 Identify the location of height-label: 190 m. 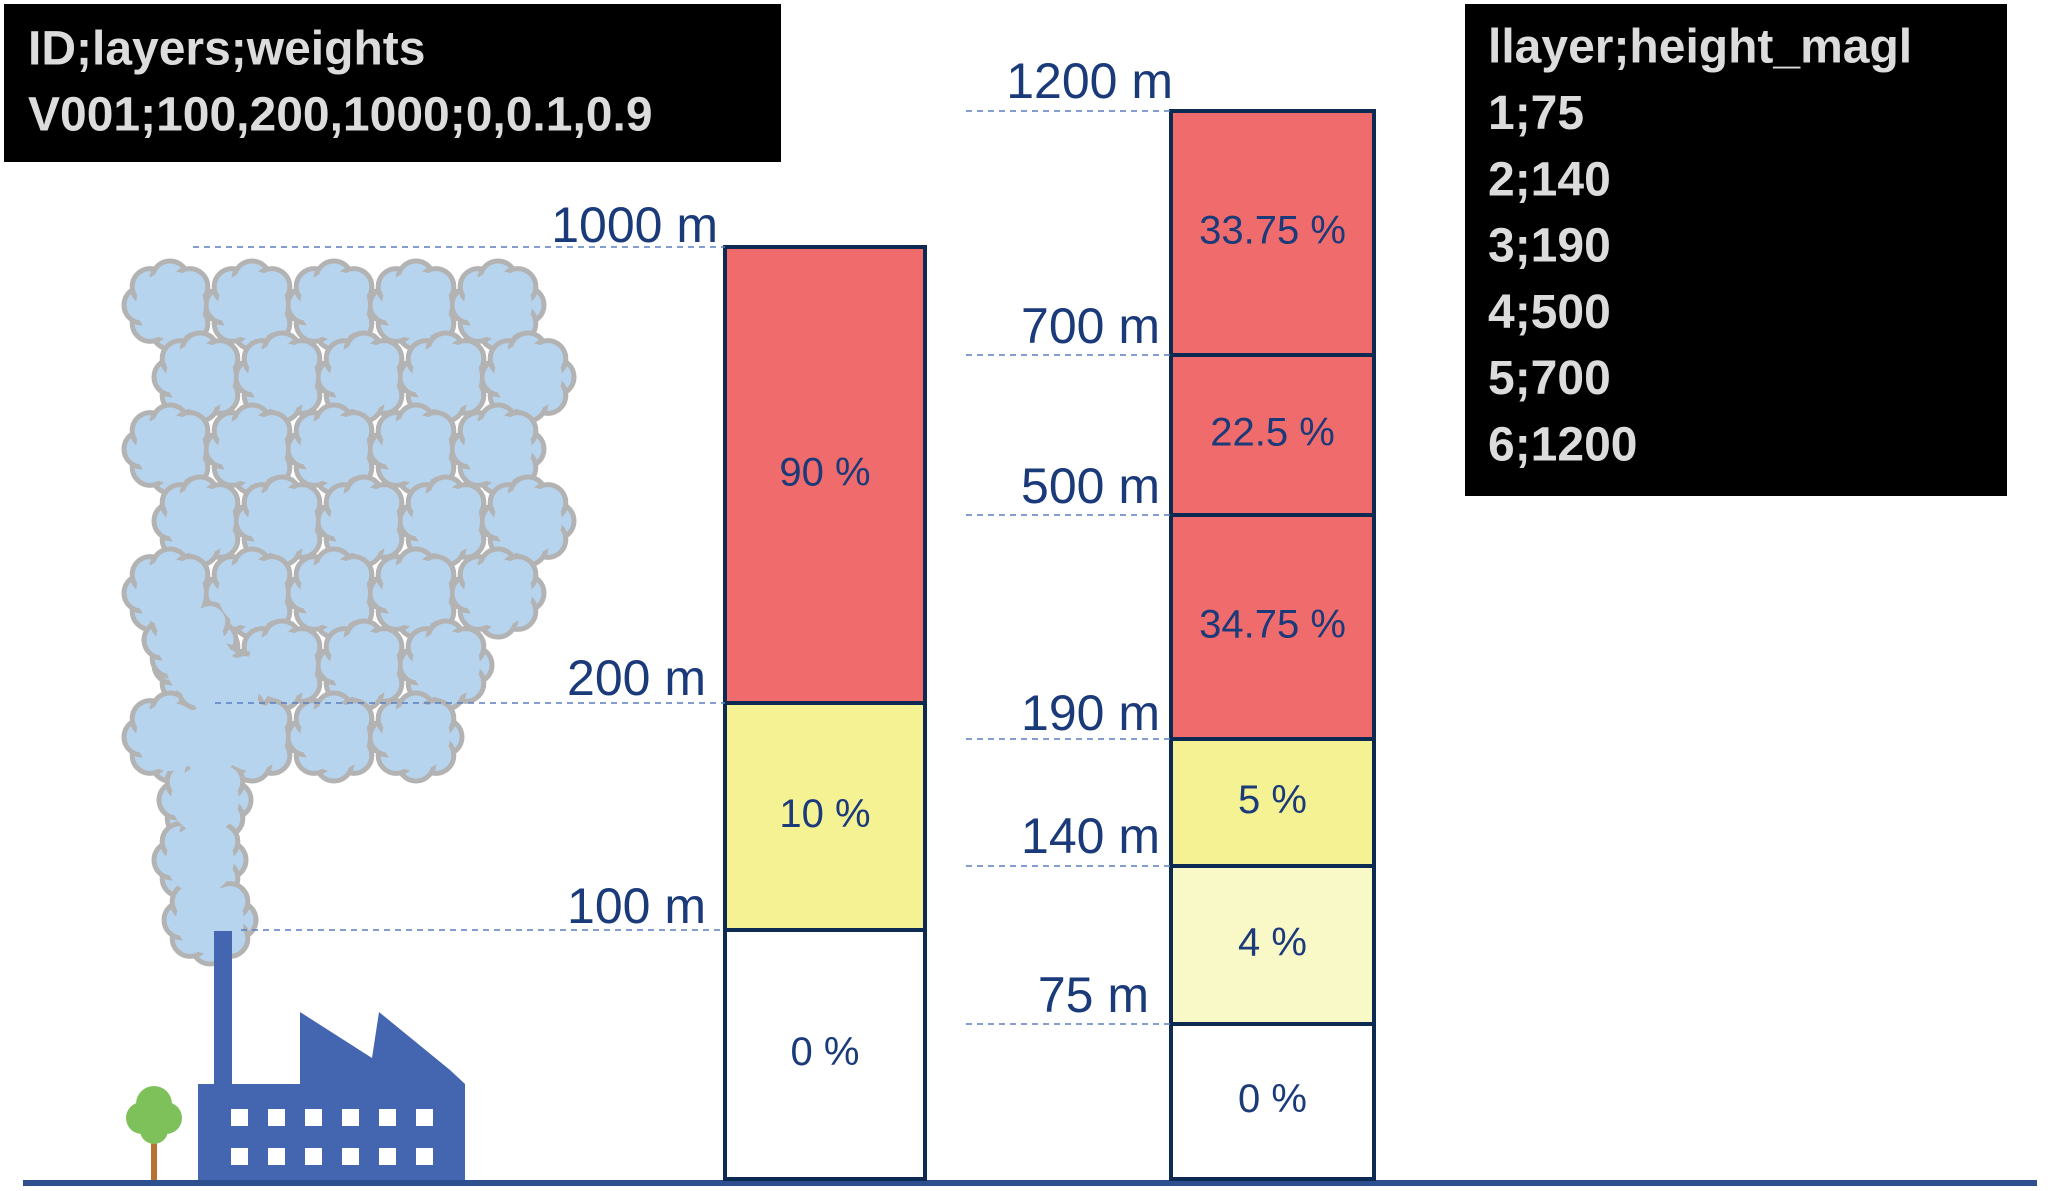
(1090, 713).